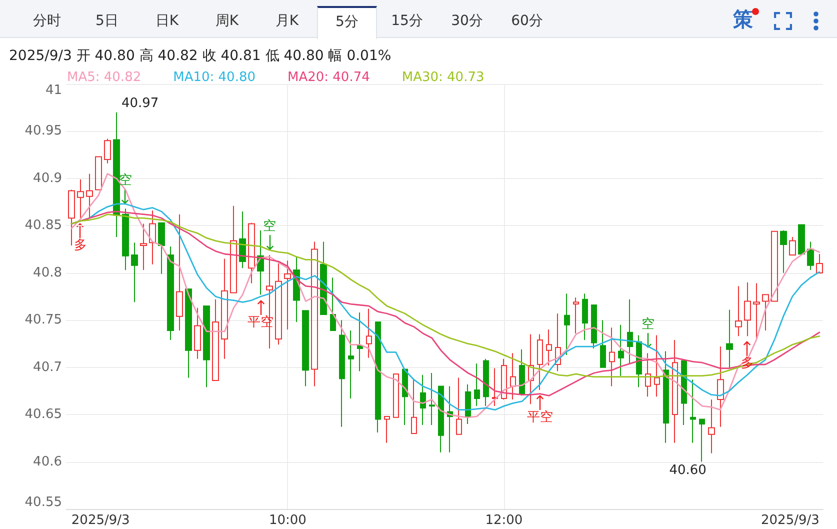  What do you see at coordinates (140, 104) in the screenshot?
I see `annotation: 40.97` at bounding box center [140, 104].